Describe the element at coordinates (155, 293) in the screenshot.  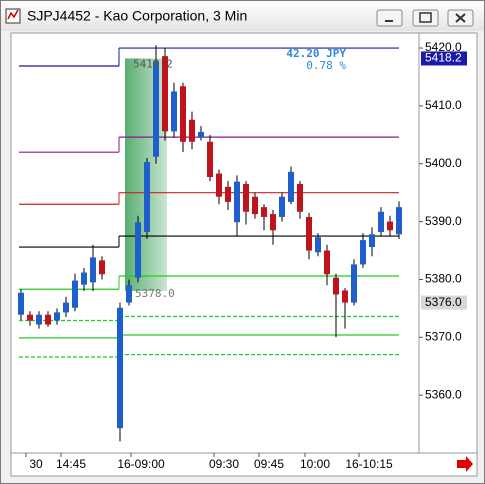
I see `measure-bottom-label: 5378.0` at that location.